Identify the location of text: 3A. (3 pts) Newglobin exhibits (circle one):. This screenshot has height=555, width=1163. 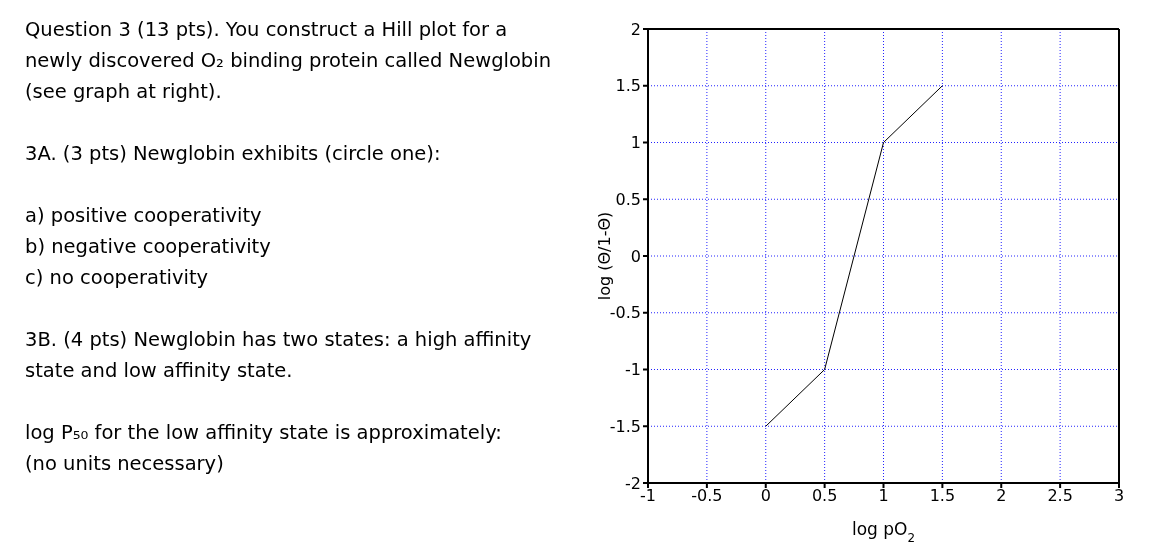
(233, 154).